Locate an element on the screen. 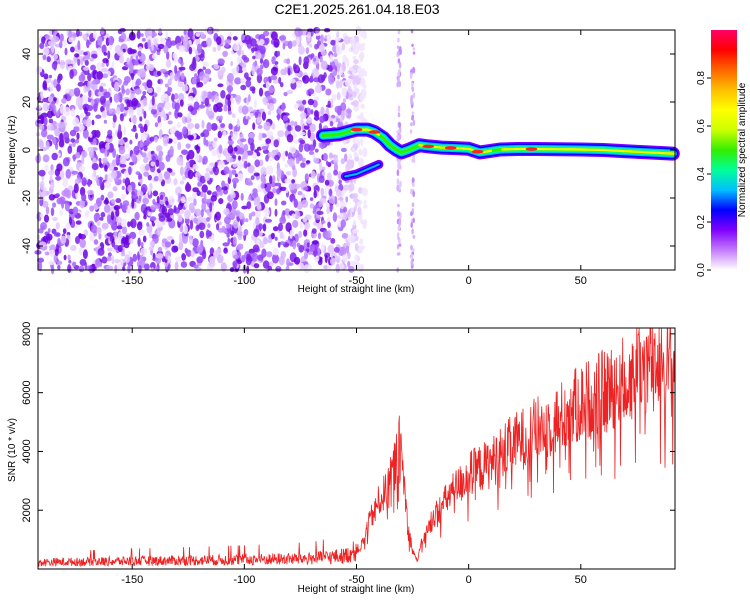 The width and height of the screenshot is (750, 600). colorbar-label: Normalized spectral amplitude is located at coordinates (742, 149).